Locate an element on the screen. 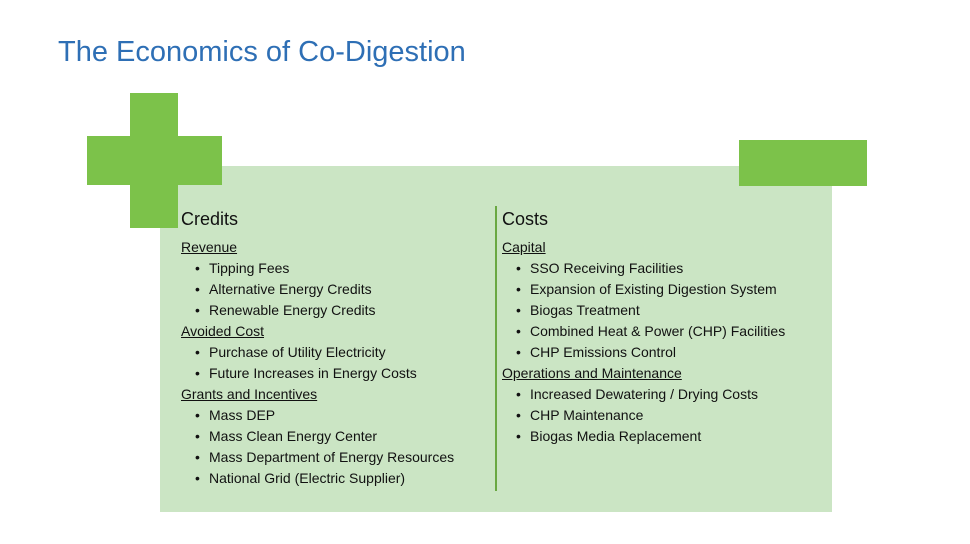 The width and height of the screenshot is (970, 544). list-item: • Future Increases in Energy Costs is located at coordinates (317, 373).